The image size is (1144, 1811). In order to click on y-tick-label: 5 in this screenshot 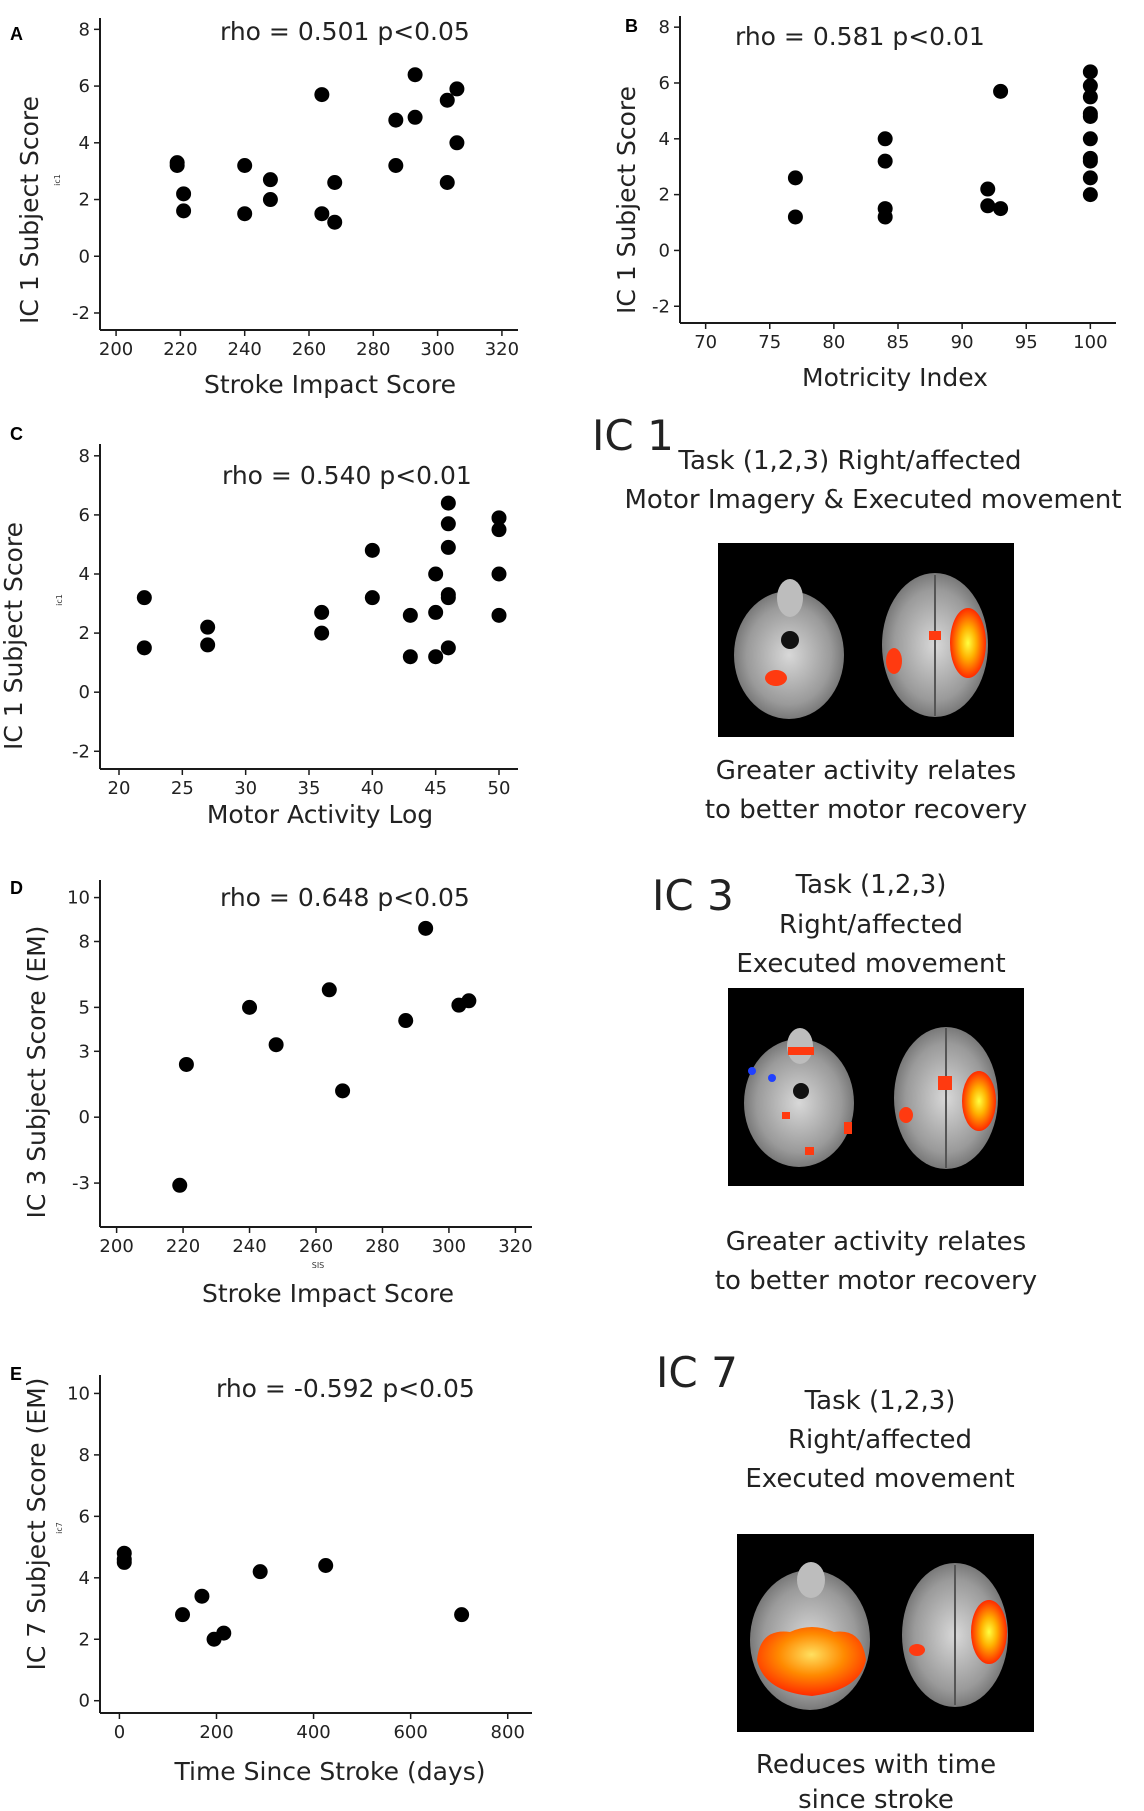, I will do `click(84, 1007)`.